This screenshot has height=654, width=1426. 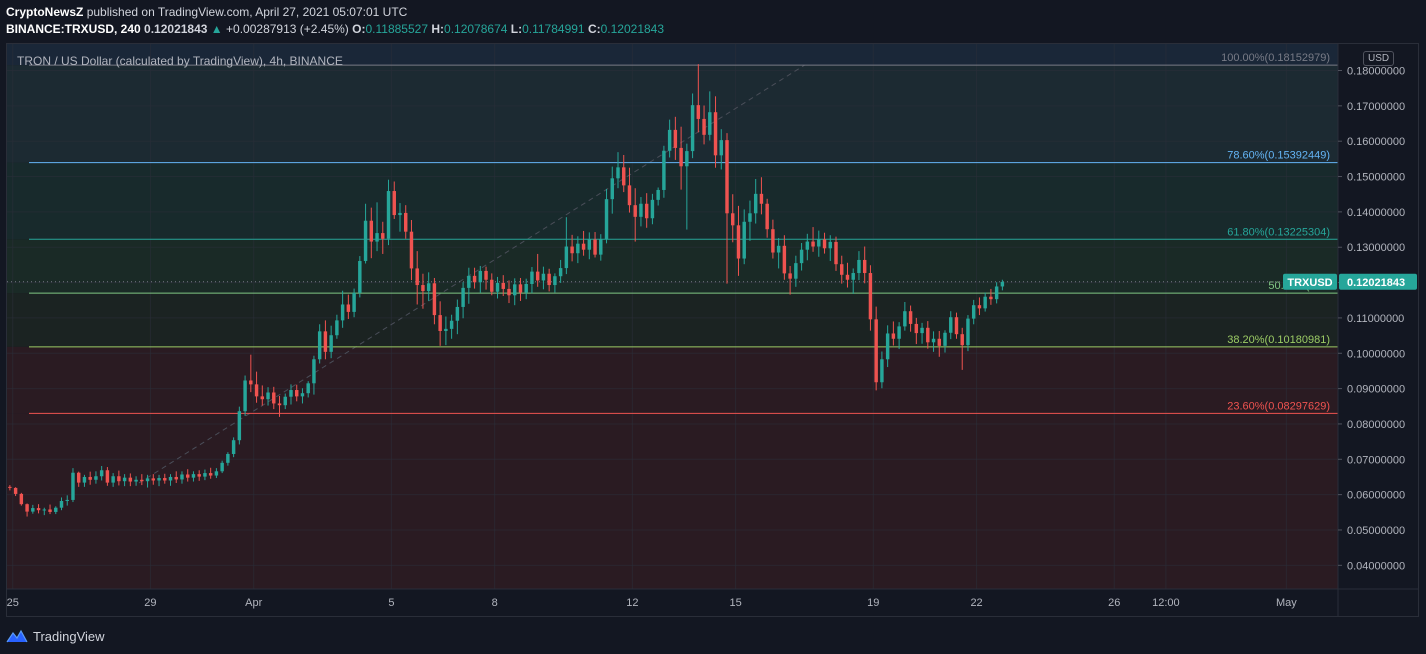 What do you see at coordinates (1376, 566) in the screenshot?
I see `y-tick-label: 0.04000000` at bounding box center [1376, 566].